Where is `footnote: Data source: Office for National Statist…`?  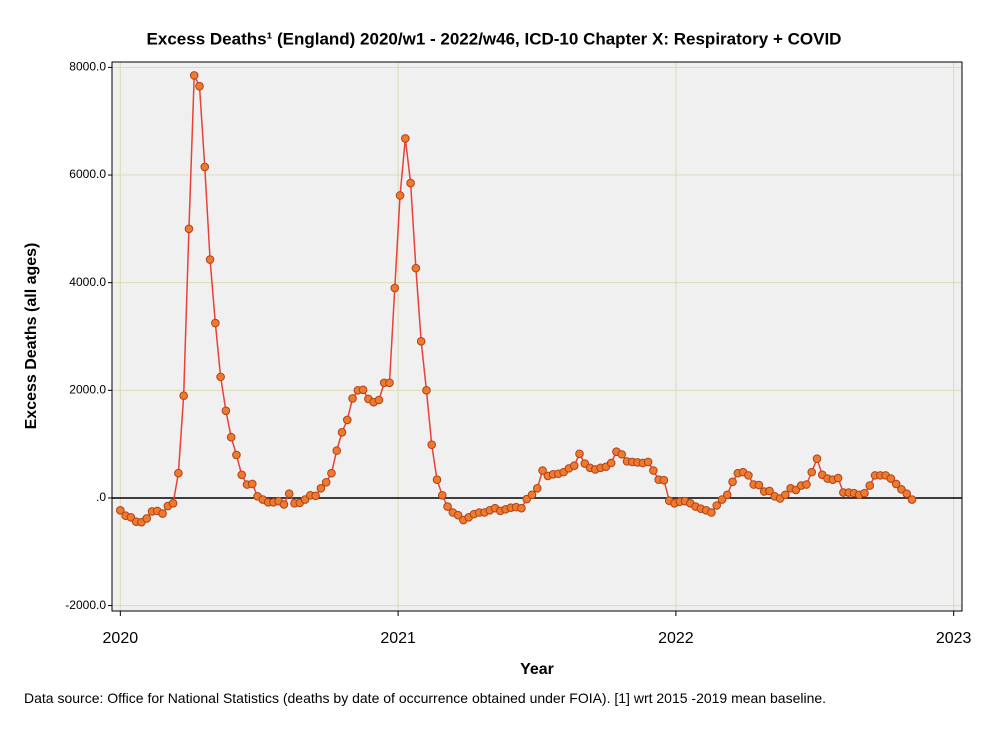 footnote: Data source: Office for National Statist… is located at coordinates (425, 698).